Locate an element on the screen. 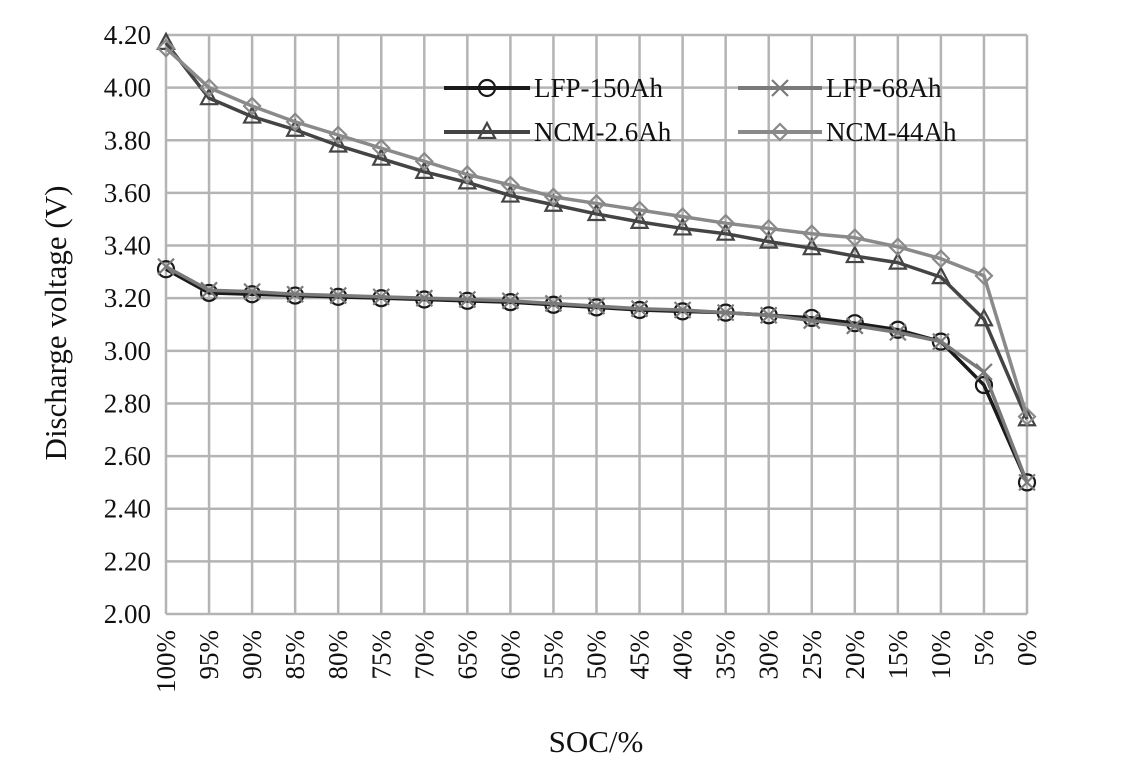 The height and width of the screenshot is (776, 1121). legend-item: NCM-44Ah is located at coordinates (847, 132).